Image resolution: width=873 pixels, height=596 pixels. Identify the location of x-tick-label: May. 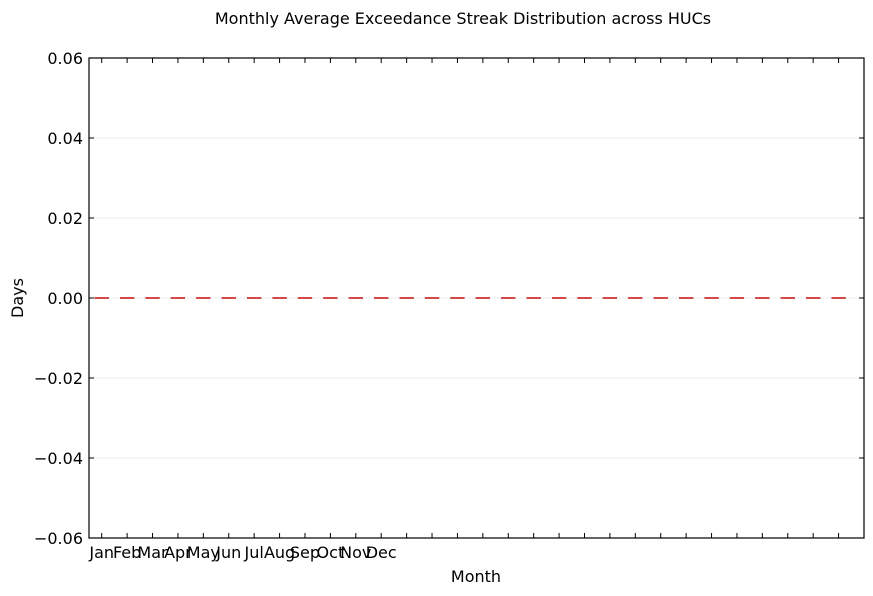
(203, 552).